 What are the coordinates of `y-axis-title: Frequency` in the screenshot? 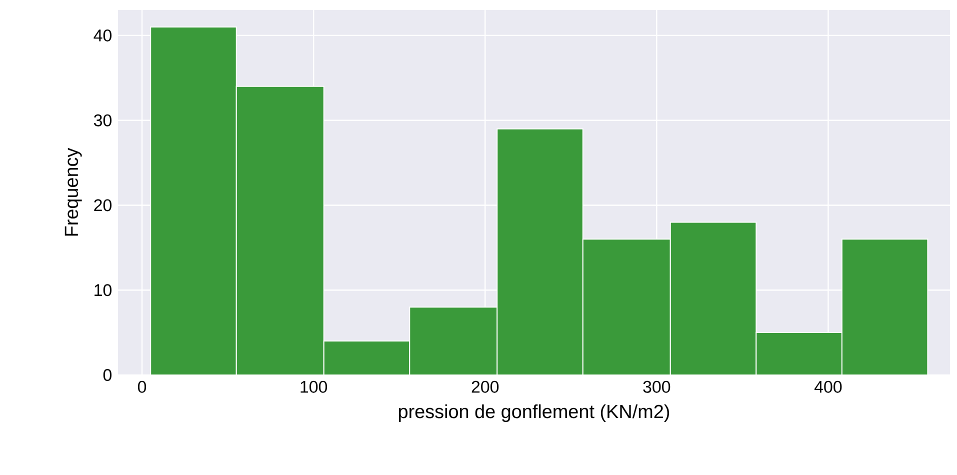 It's located at (73, 192).